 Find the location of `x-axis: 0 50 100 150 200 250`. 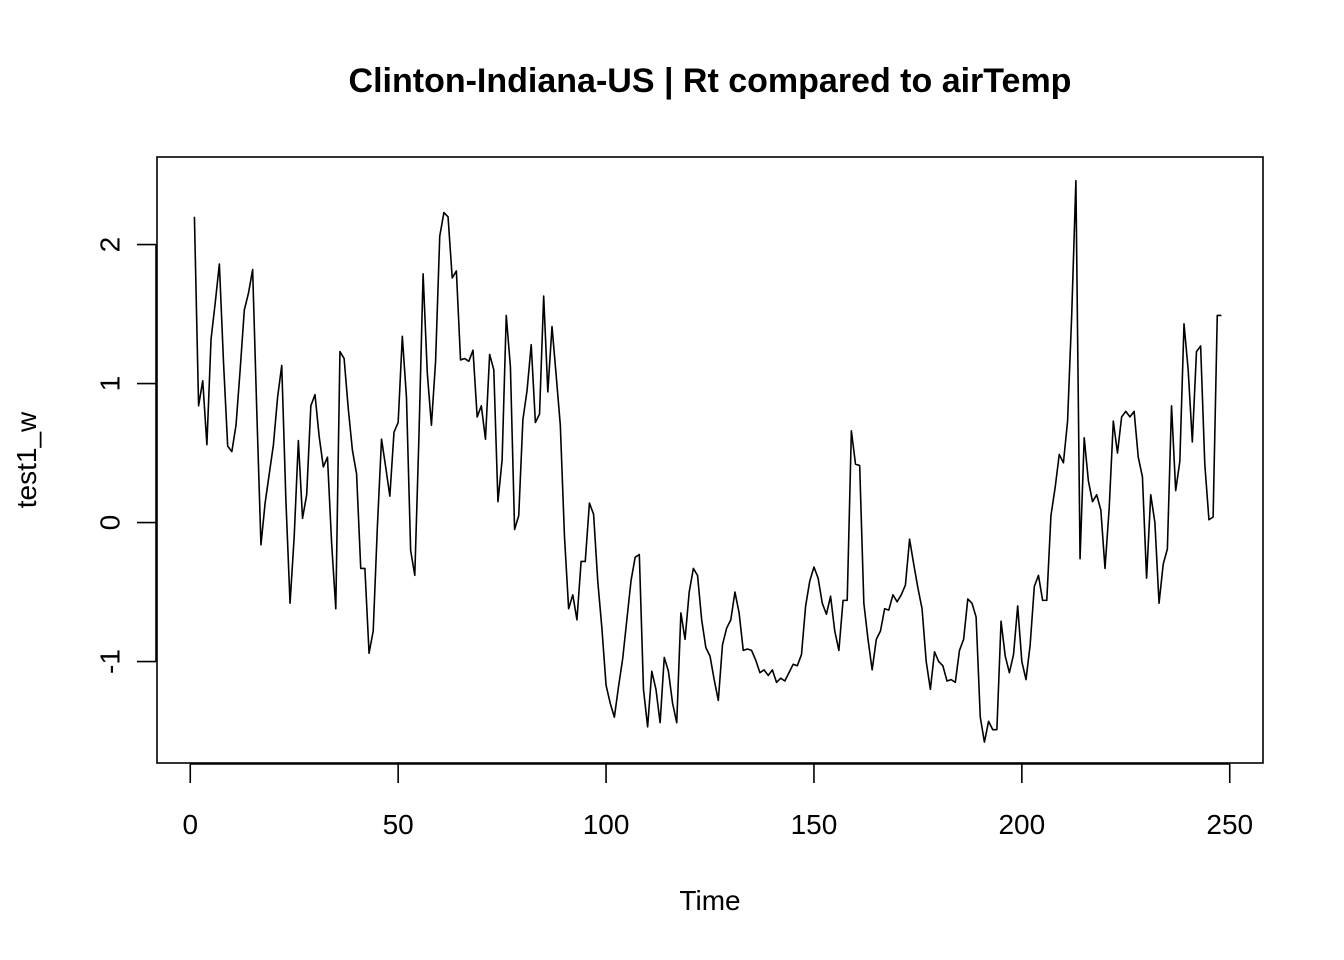

x-axis: 0 50 100 150 200 250 is located at coordinates (717, 801).